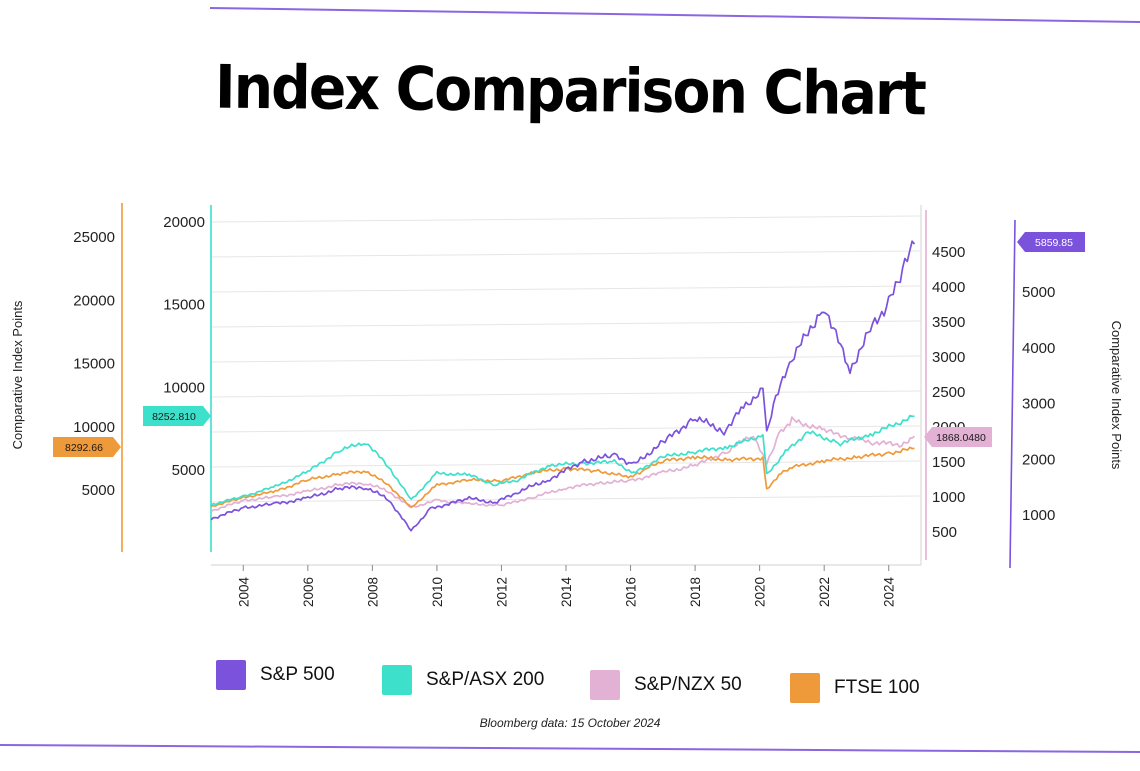 The width and height of the screenshot is (1140, 771). What do you see at coordinates (1038, 292) in the screenshot?
I see `sp-axis-tick-4: 5000` at bounding box center [1038, 292].